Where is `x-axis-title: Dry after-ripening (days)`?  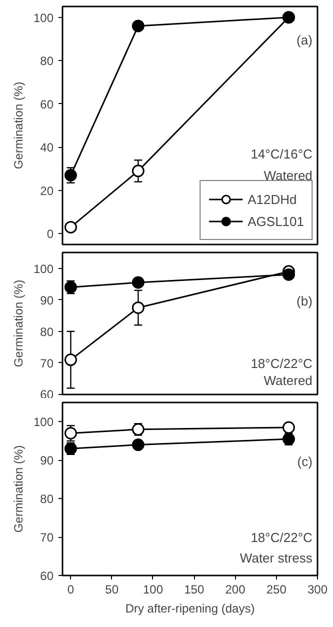 x-axis-title: Dry after-ripening (days) is located at coordinates (190, 609).